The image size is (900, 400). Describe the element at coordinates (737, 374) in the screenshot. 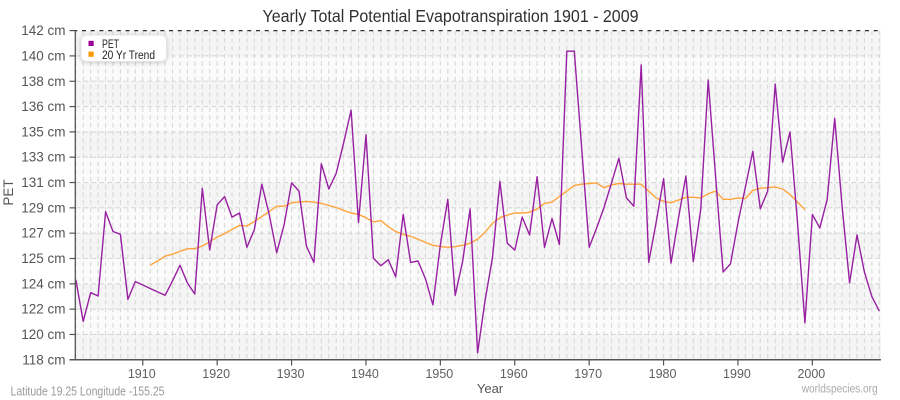

I see `svg-text: 1990` at that location.